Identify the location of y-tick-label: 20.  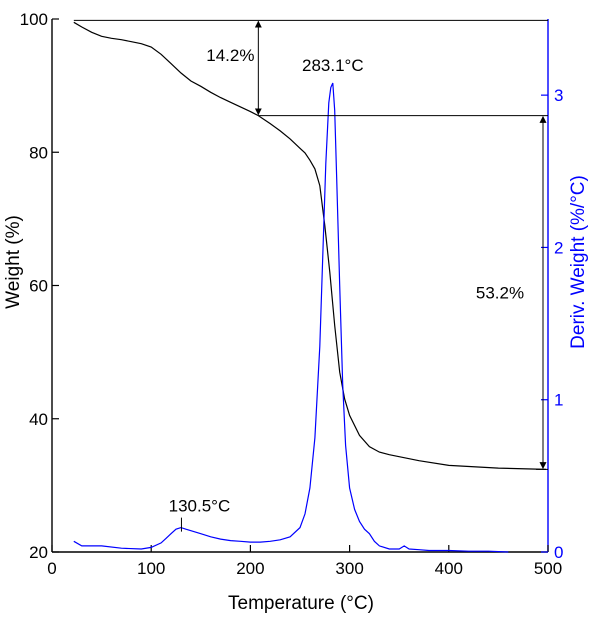
(38, 552).